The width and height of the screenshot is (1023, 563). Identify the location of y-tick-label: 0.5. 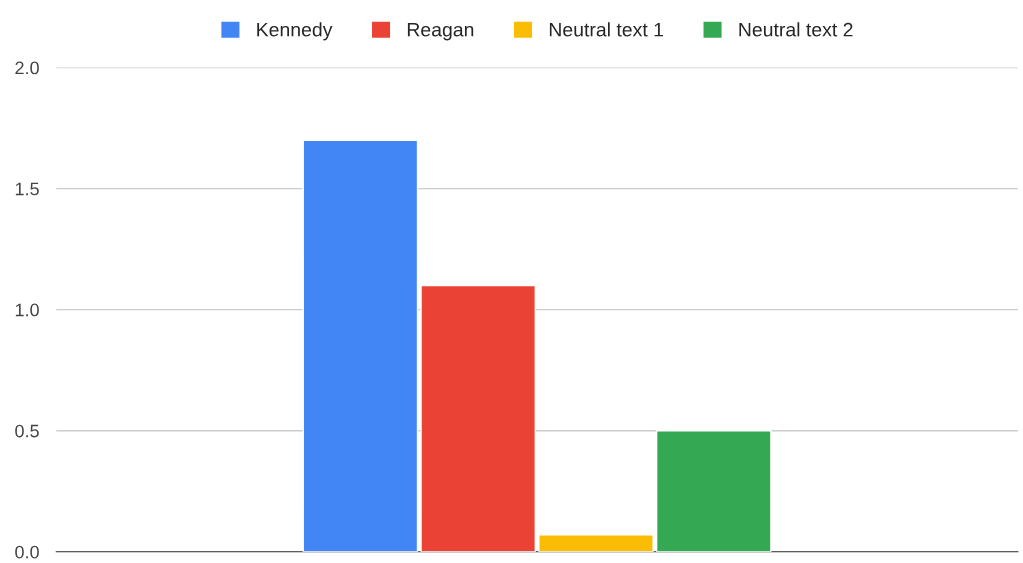
(27, 431).